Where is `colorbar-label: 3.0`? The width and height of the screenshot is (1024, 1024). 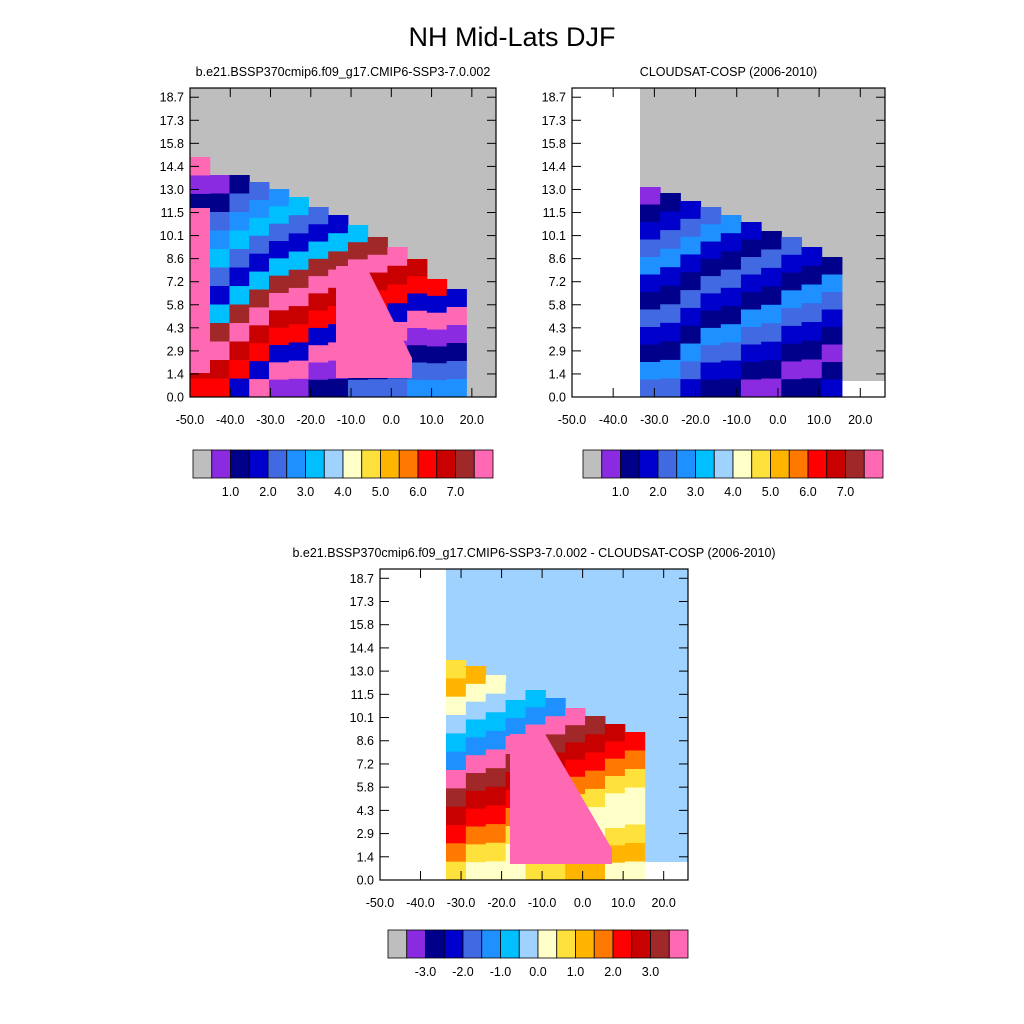 colorbar-label: 3.0 is located at coordinates (650, 972).